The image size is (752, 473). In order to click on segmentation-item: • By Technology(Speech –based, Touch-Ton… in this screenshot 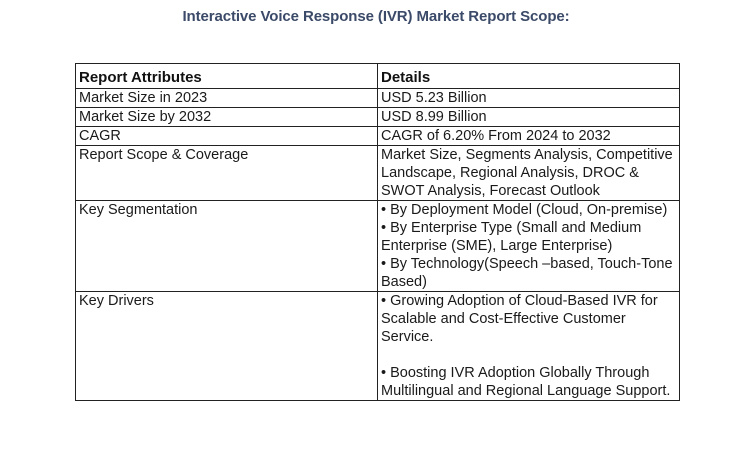, I will do `click(527, 273)`.